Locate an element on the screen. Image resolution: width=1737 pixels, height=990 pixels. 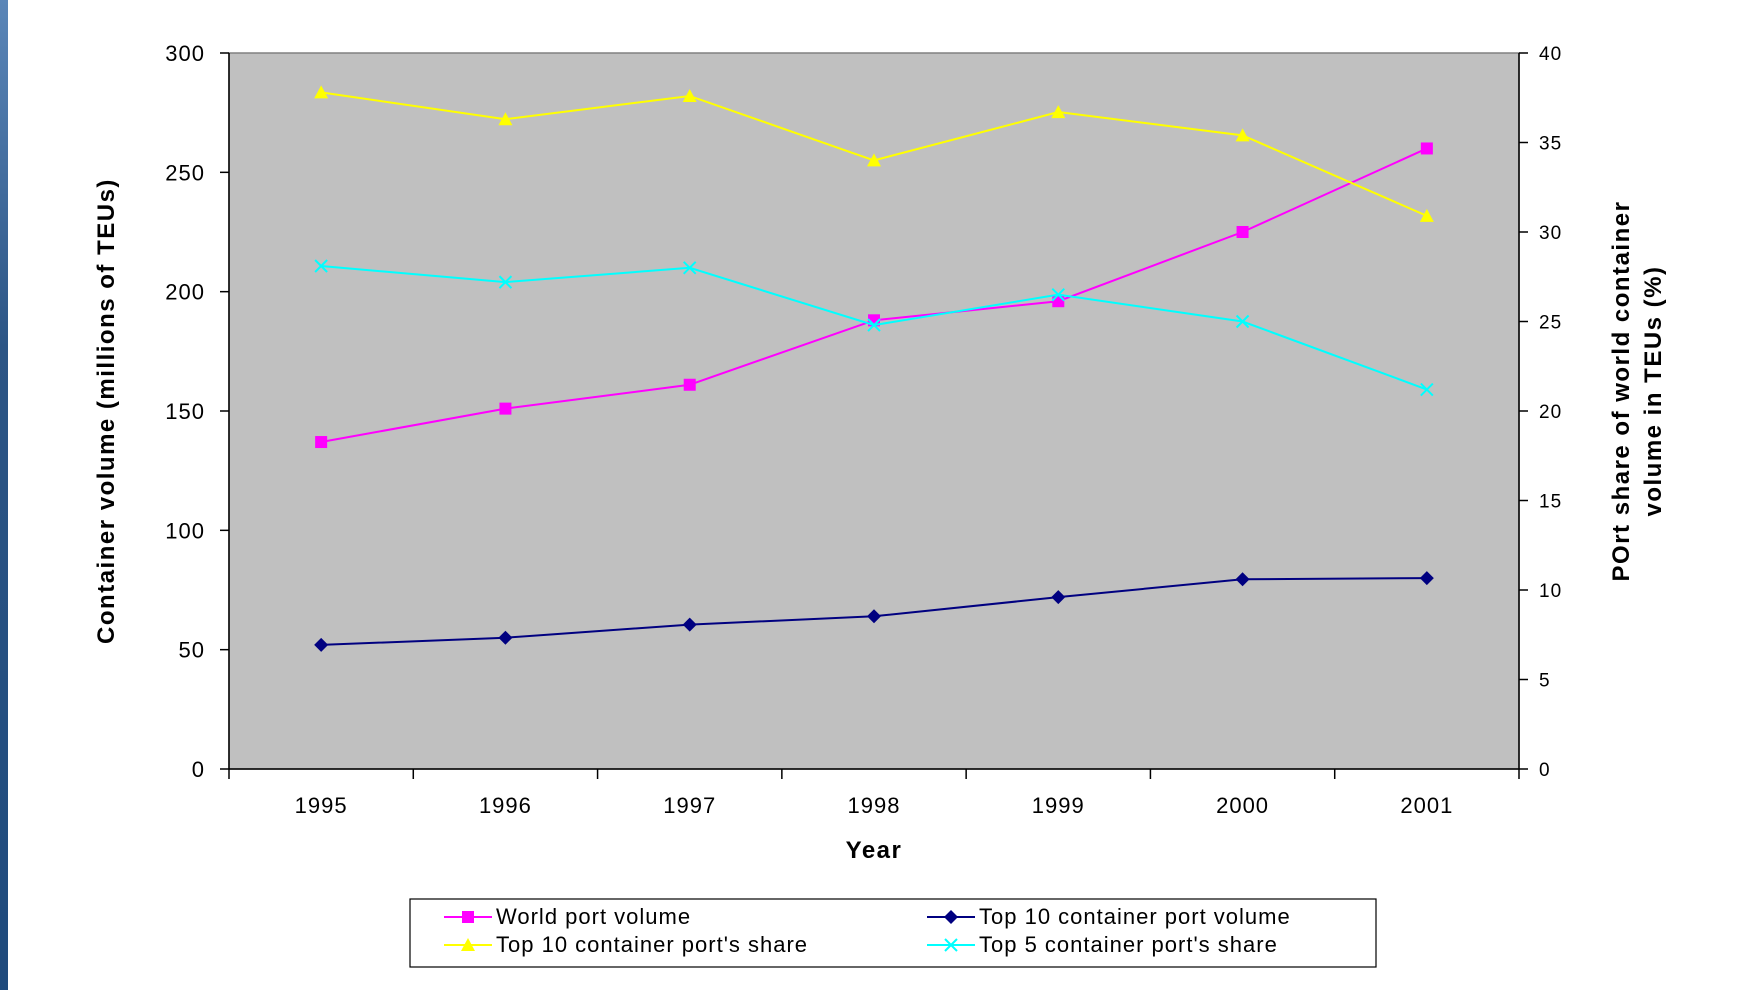
x-tick-label: 1999 is located at coordinates (1058, 805).